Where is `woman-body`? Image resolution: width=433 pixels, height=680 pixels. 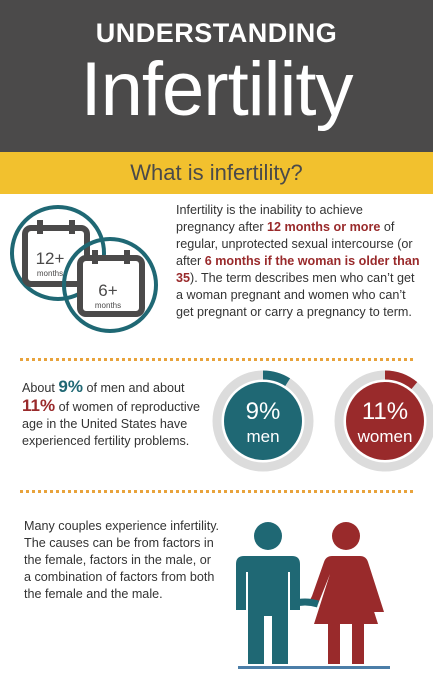 woman-body is located at coordinates (346, 610).